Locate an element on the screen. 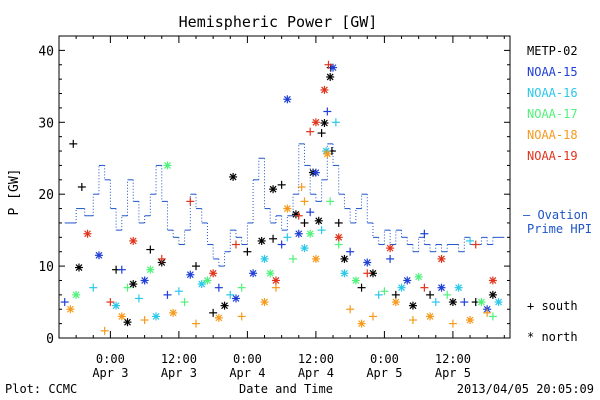 The height and width of the screenshot is (400, 600). y-tick-label: 10 is located at coordinates (46, 267).